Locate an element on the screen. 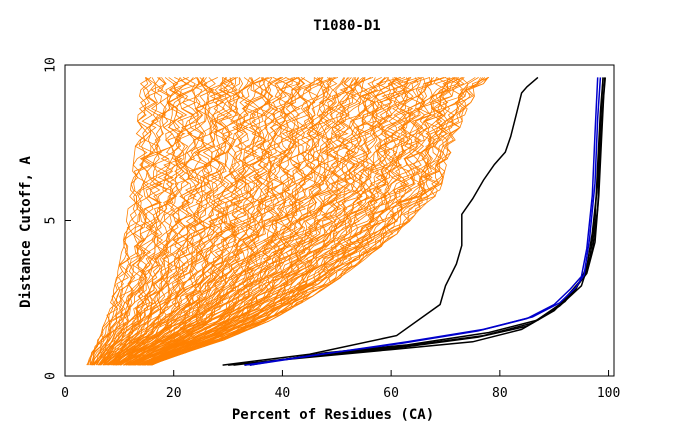 Image resolution: width=680 pixels, height=440 pixels. x-tick-label: 100 is located at coordinates (608, 393).